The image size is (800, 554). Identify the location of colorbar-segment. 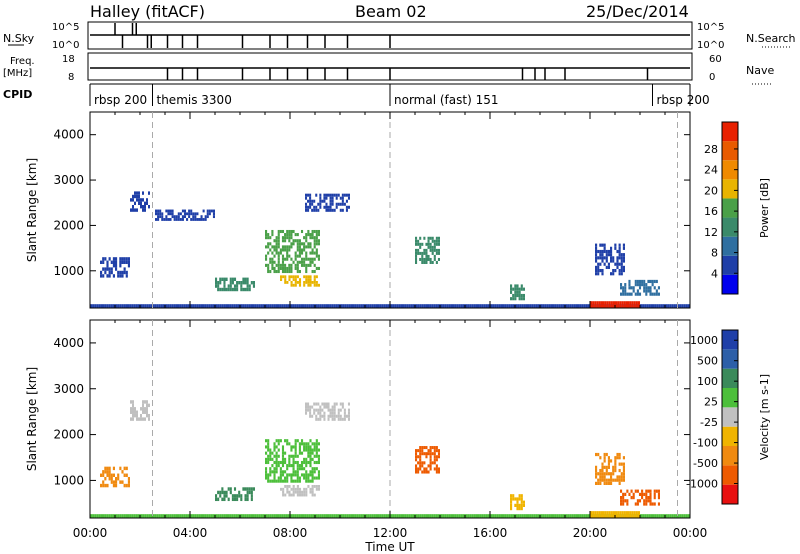
(730, 359).